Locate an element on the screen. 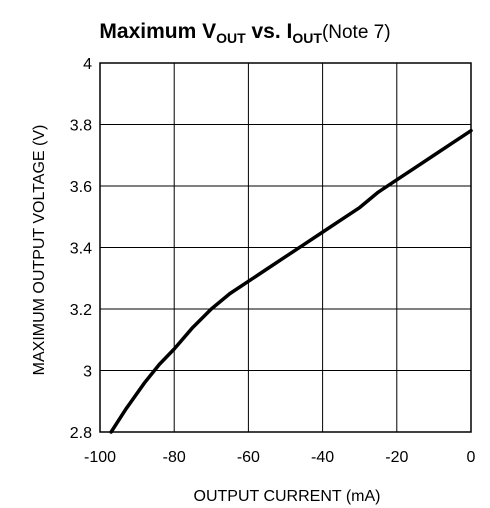 This screenshot has width=490, height=508. y-tick-label-6: 4 is located at coordinates (87, 64).